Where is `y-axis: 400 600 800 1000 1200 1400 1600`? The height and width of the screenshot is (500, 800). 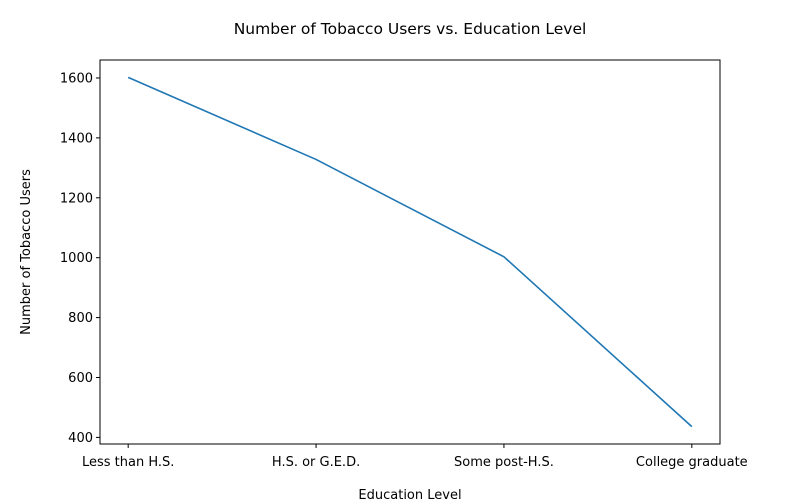
y-axis: 400 600 800 1000 1200 1400 1600 is located at coordinates (80, 258).